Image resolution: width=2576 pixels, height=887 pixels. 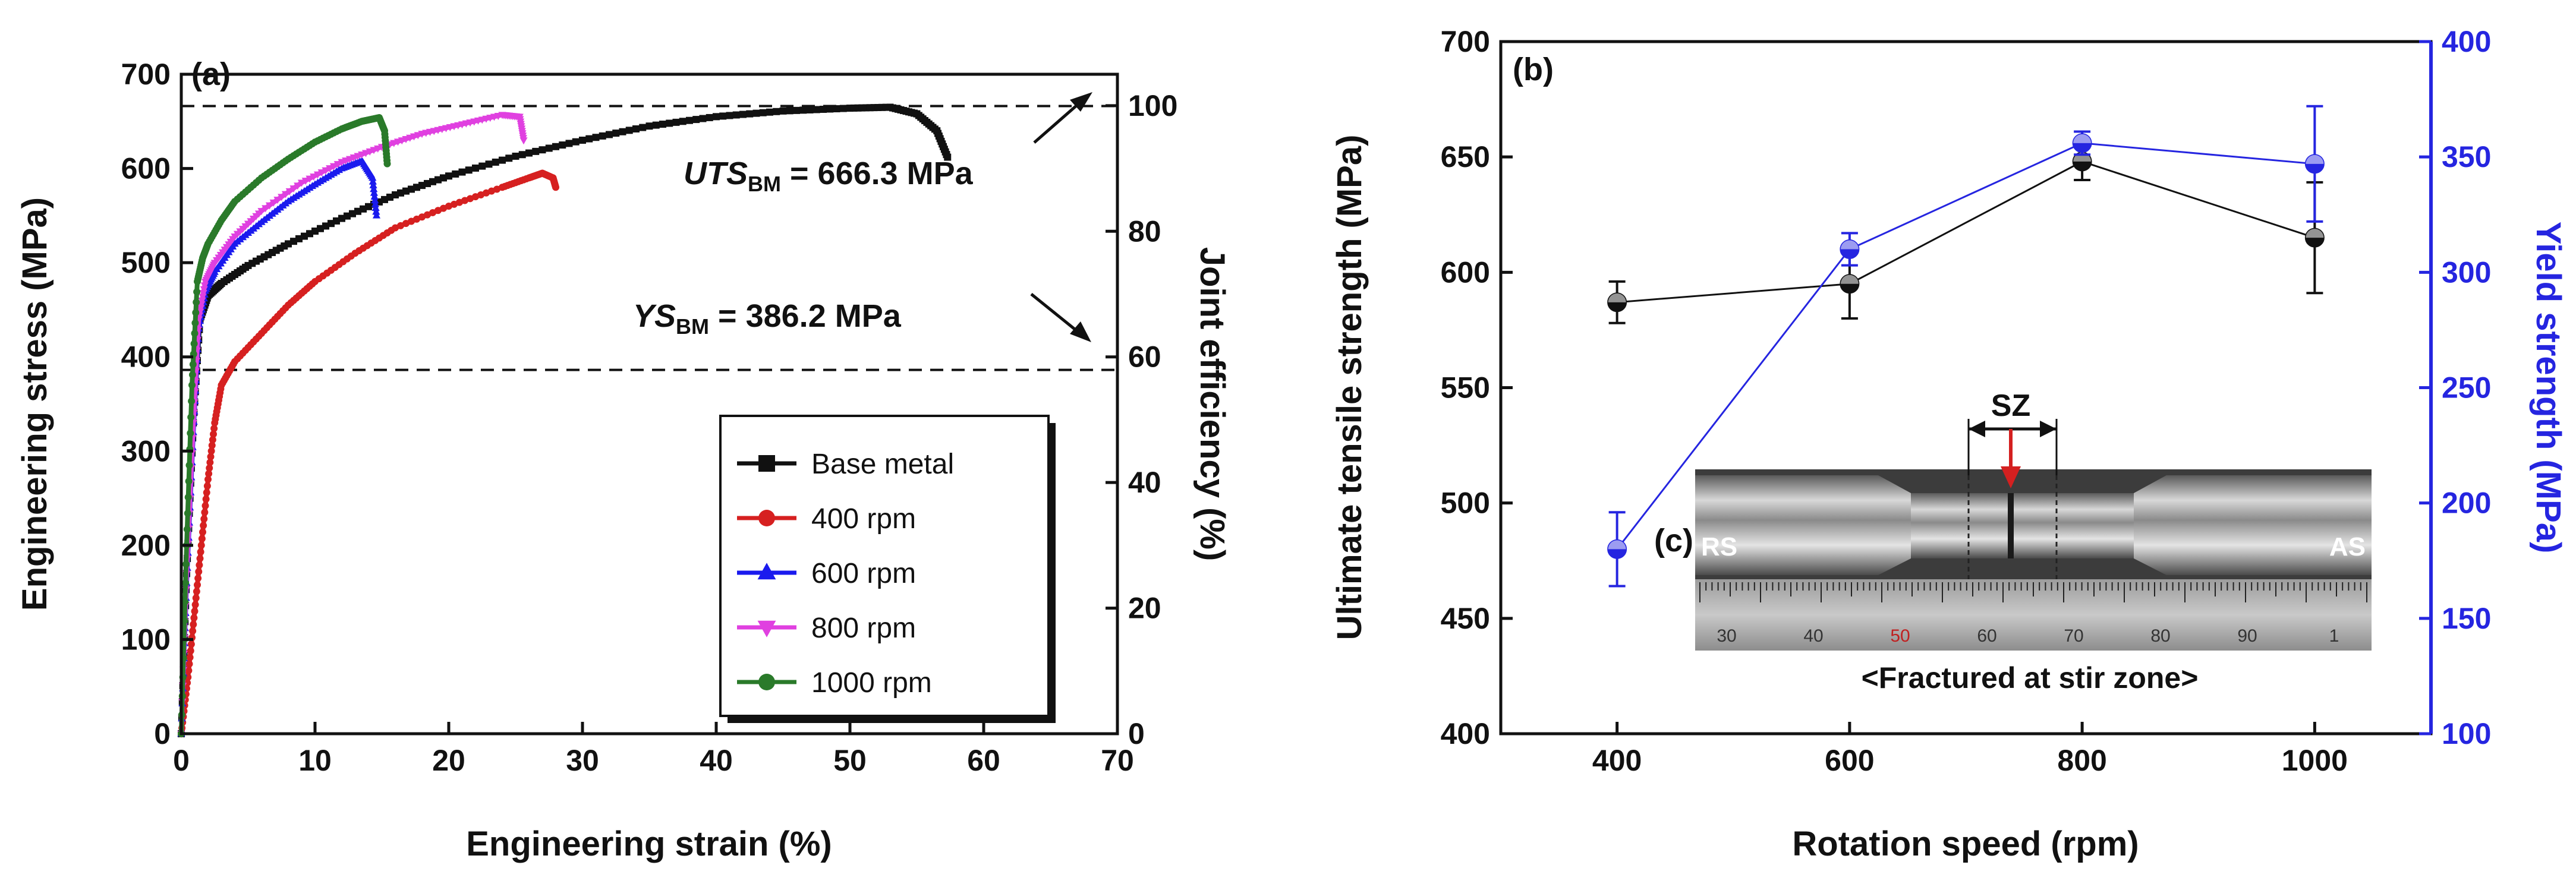 I want to click on sz-label: SZ, so click(x=2010, y=406).